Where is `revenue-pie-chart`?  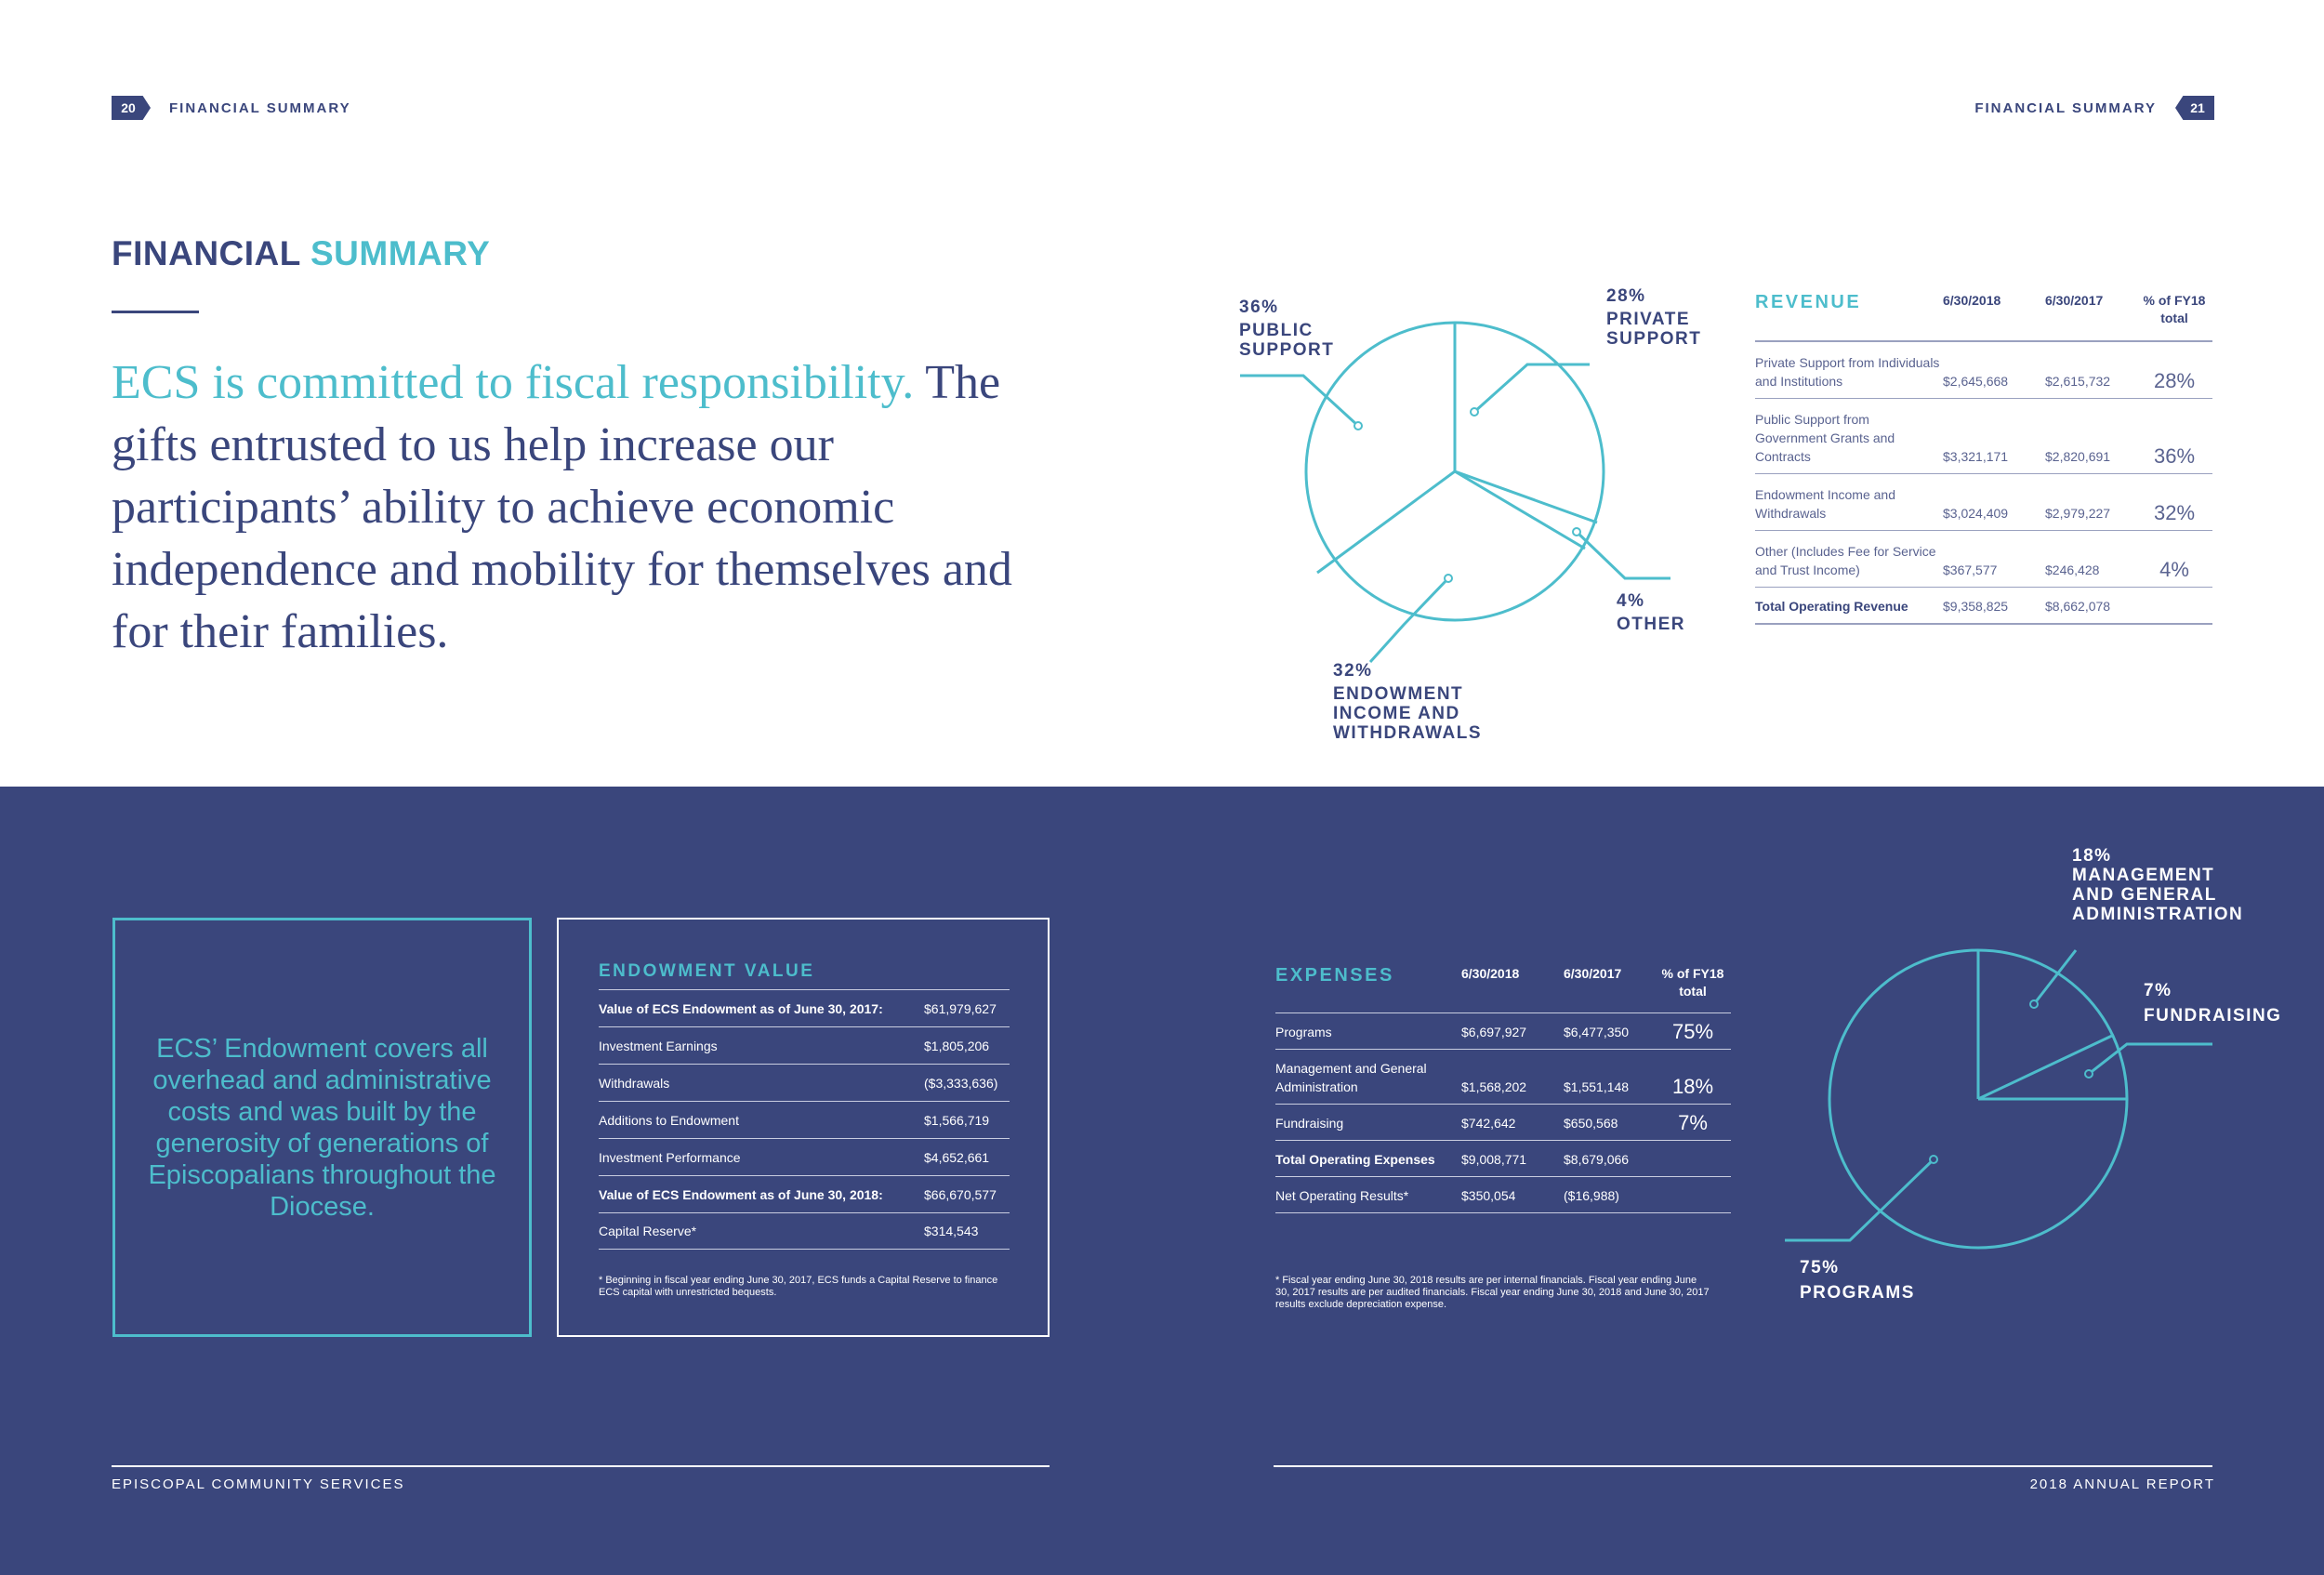
revenue-pie-chart is located at coordinates (1455, 492).